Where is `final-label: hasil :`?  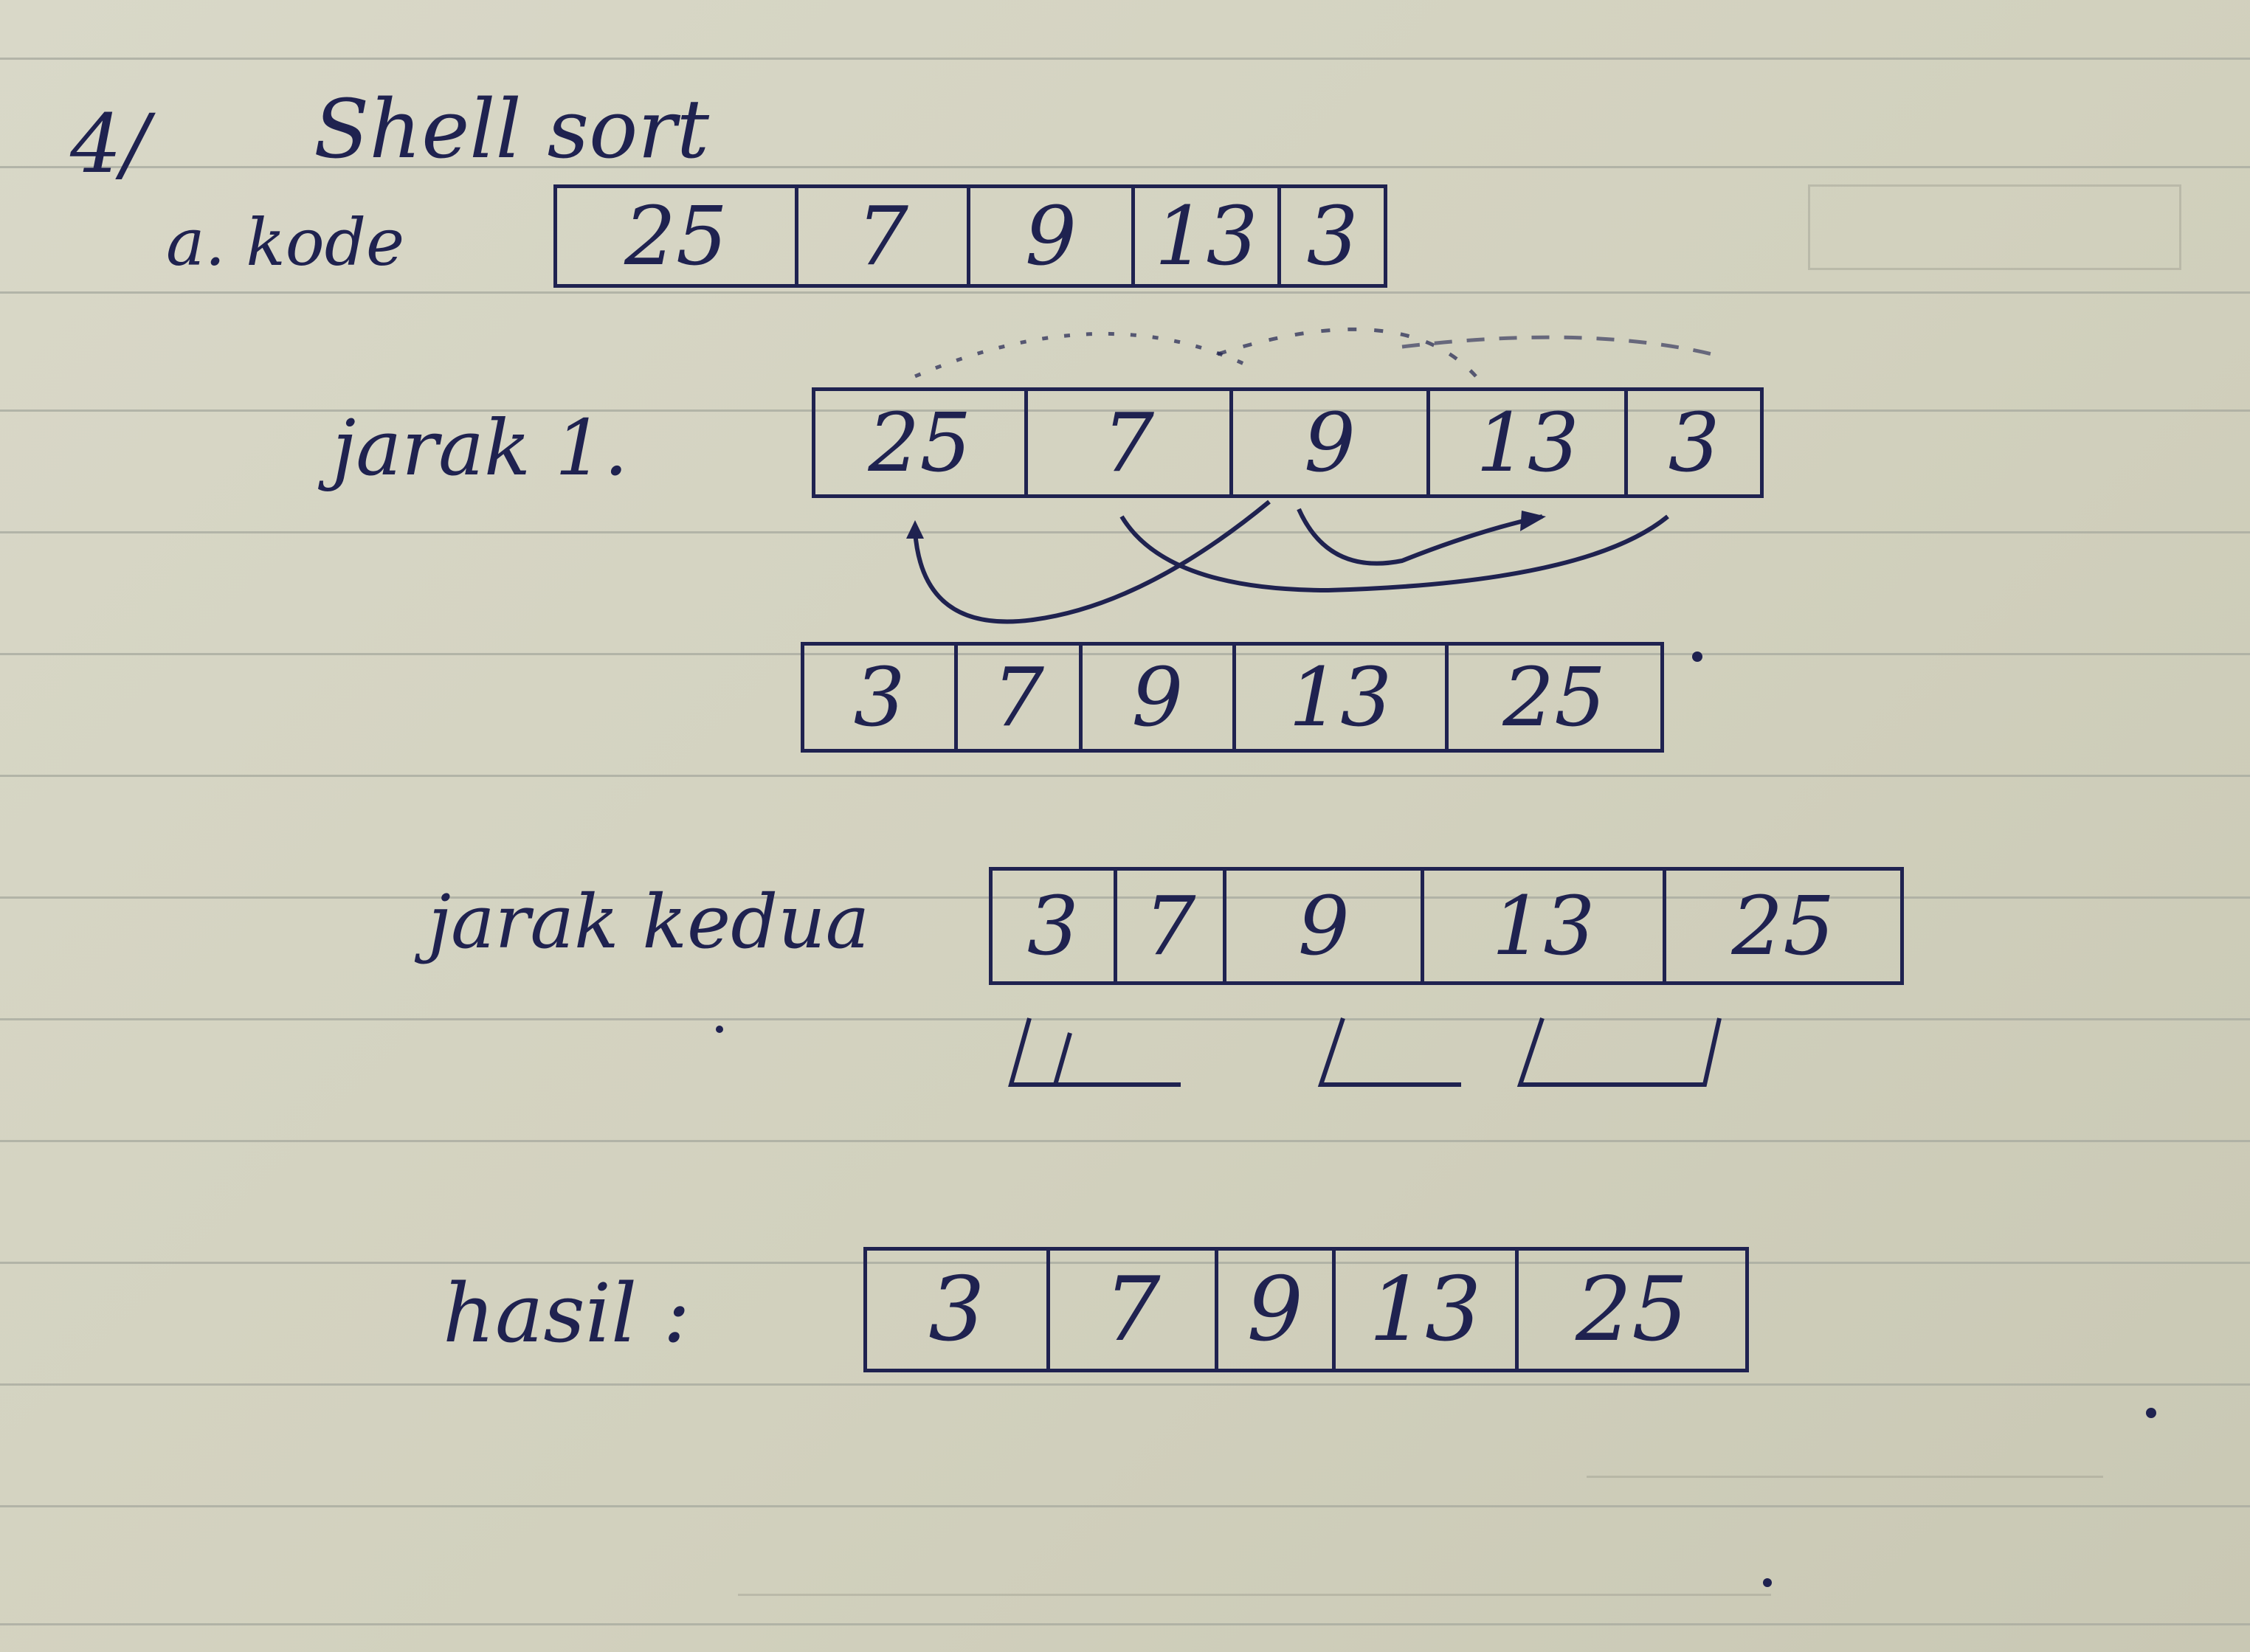
final-label: hasil : is located at coordinates (567, 1314).